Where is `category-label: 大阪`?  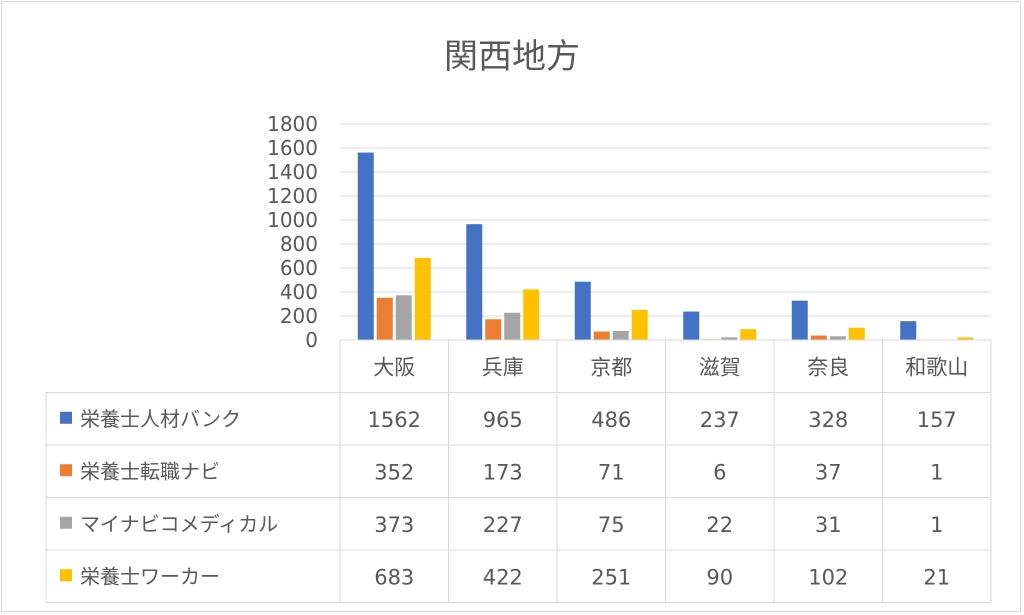
category-label: 大阪 is located at coordinates (394, 367).